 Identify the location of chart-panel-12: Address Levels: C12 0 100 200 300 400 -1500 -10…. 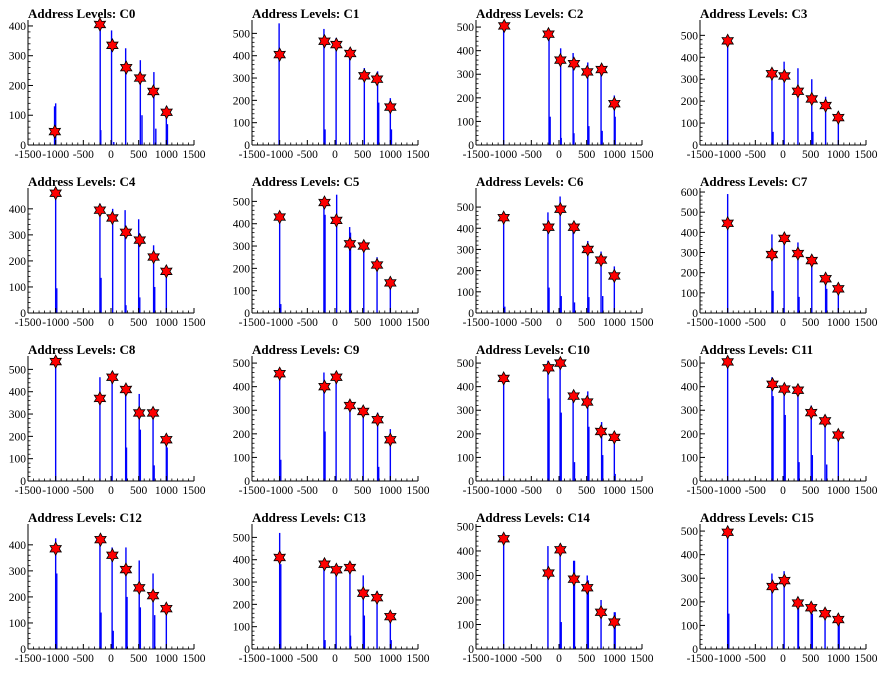
(107, 587).